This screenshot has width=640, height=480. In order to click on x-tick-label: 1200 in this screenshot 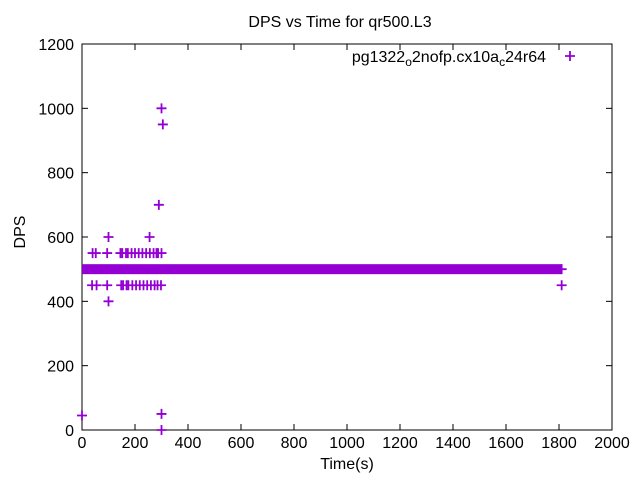, I will do `click(400, 443)`.